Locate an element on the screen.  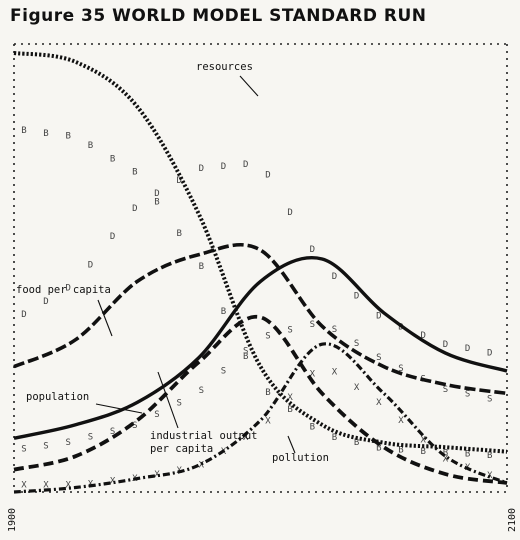
x-tick-label-2100: 2100 is located at coordinates (512, 520).